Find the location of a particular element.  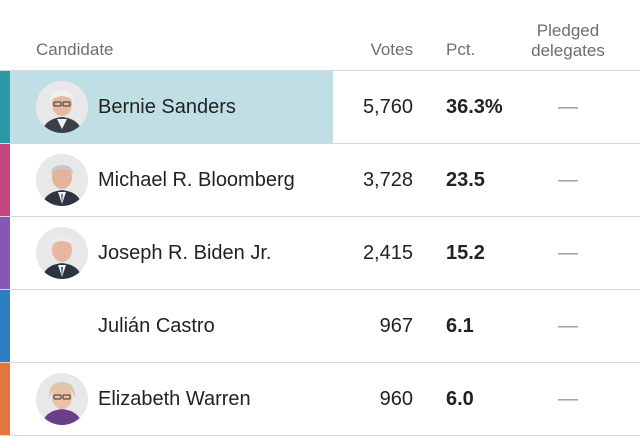

candidate-name: Bernie Sanders is located at coordinates (167, 107).